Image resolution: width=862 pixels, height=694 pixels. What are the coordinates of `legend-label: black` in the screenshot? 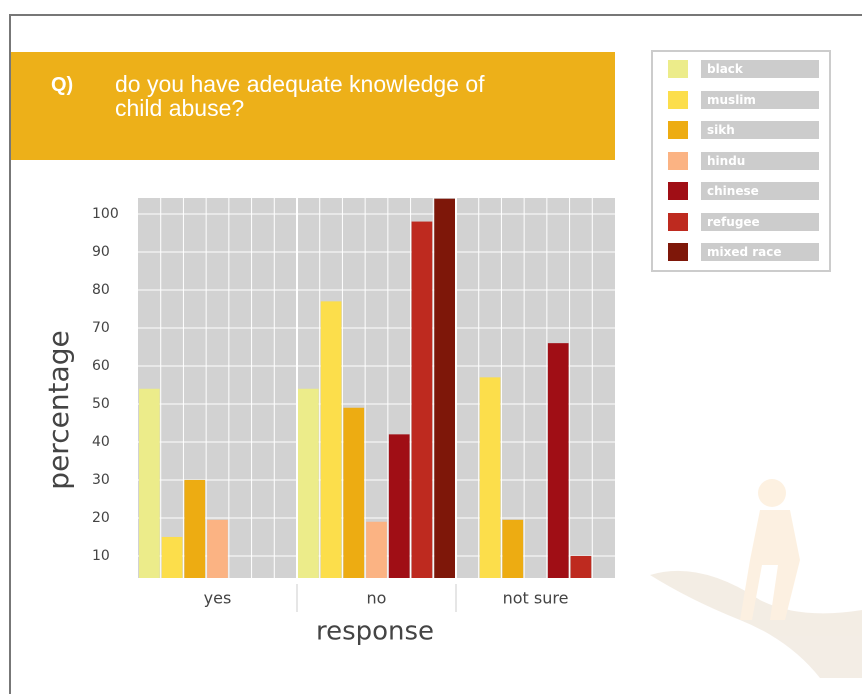 It's located at (760, 69).